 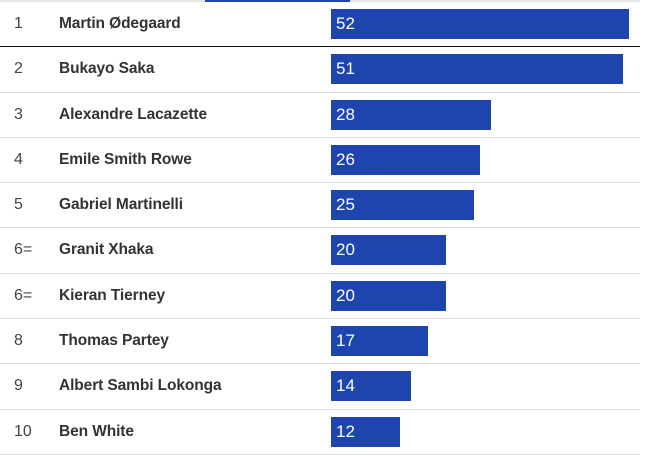 What do you see at coordinates (18, 69) in the screenshot?
I see `rank: 2` at bounding box center [18, 69].